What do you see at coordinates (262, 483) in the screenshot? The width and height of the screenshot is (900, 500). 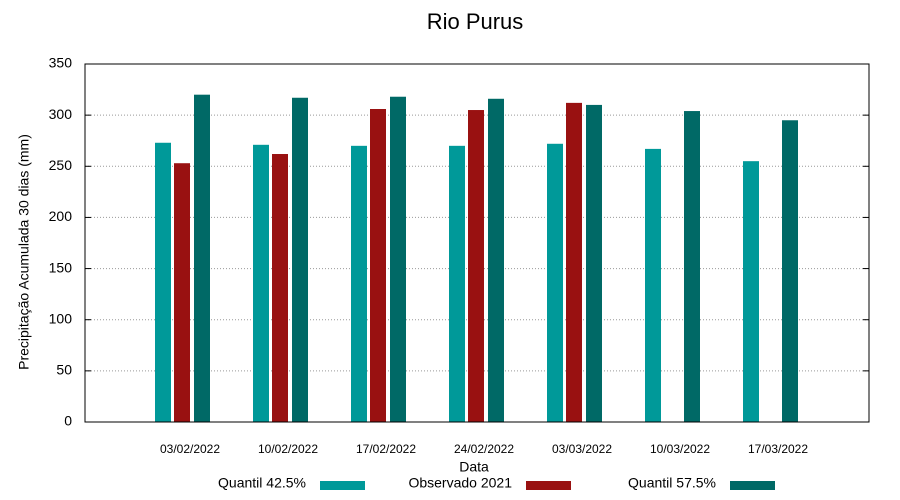 I see `legend-label: Quantil 42.5%` at bounding box center [262, 483].